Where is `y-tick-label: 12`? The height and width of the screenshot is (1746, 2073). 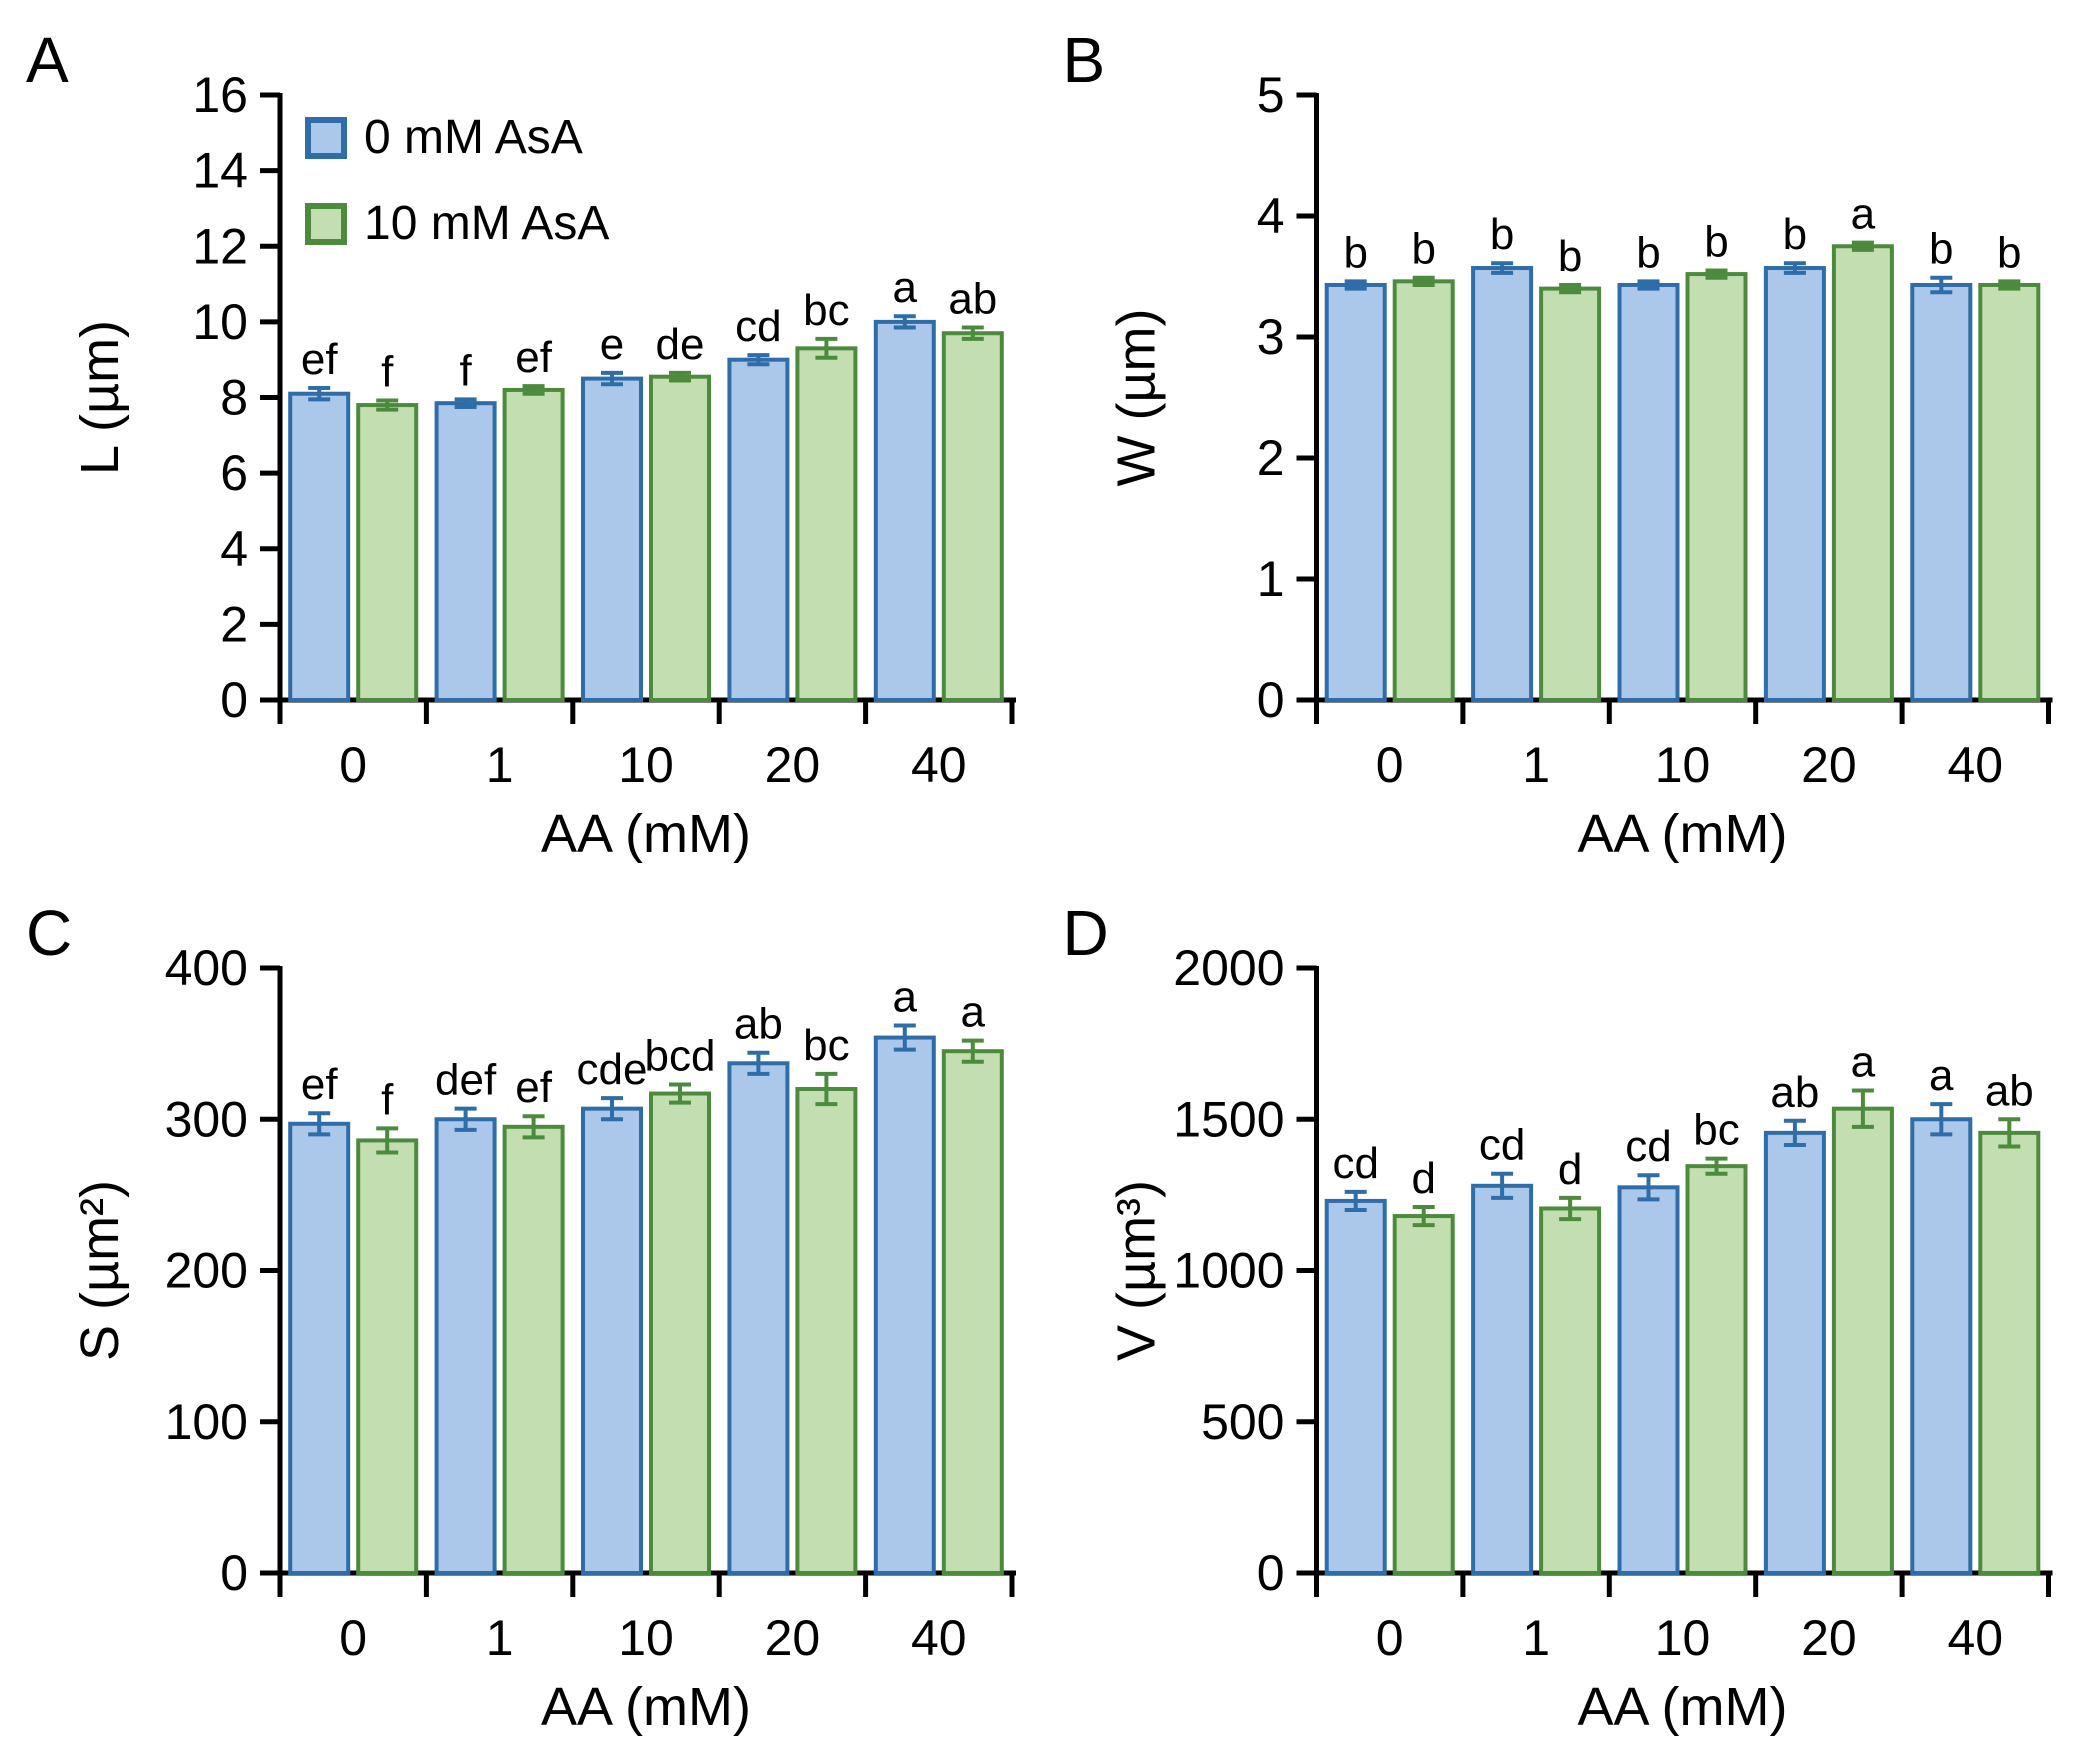 y-tick-label: 12 is located at coordinates (220, 246).